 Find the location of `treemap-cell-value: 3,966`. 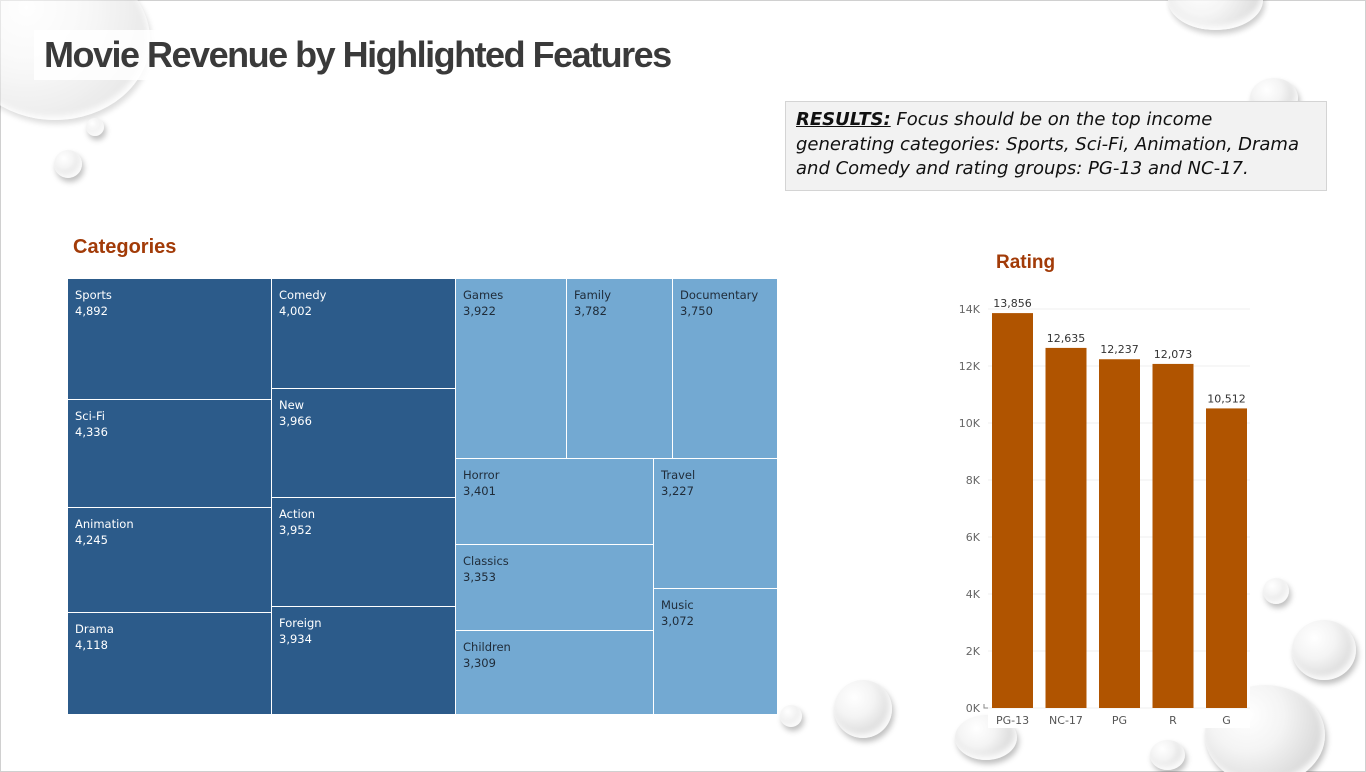

treemap-cell-value: 3,966 is located at coordinates (295, 421).